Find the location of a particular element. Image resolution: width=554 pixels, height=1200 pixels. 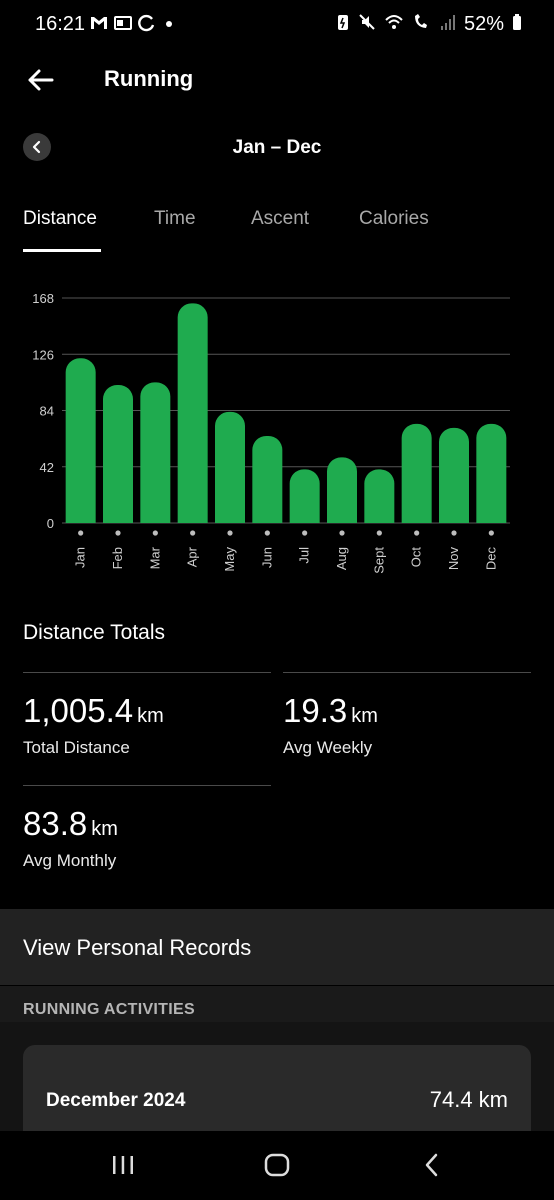

outlook-icon is located at coordinates (123, 26).